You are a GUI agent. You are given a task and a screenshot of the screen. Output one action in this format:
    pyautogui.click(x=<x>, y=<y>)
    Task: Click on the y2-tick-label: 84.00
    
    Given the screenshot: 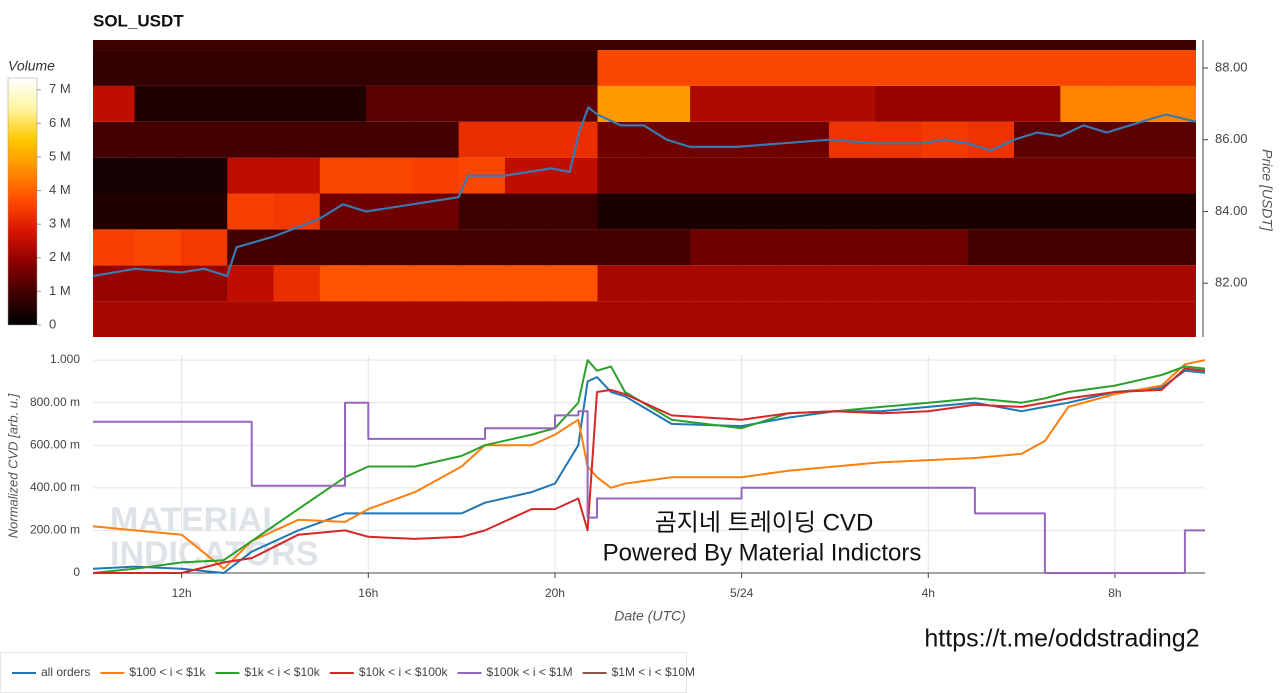 What is the action you would take?
    pyautogui.click(x=1231, y=210)
    